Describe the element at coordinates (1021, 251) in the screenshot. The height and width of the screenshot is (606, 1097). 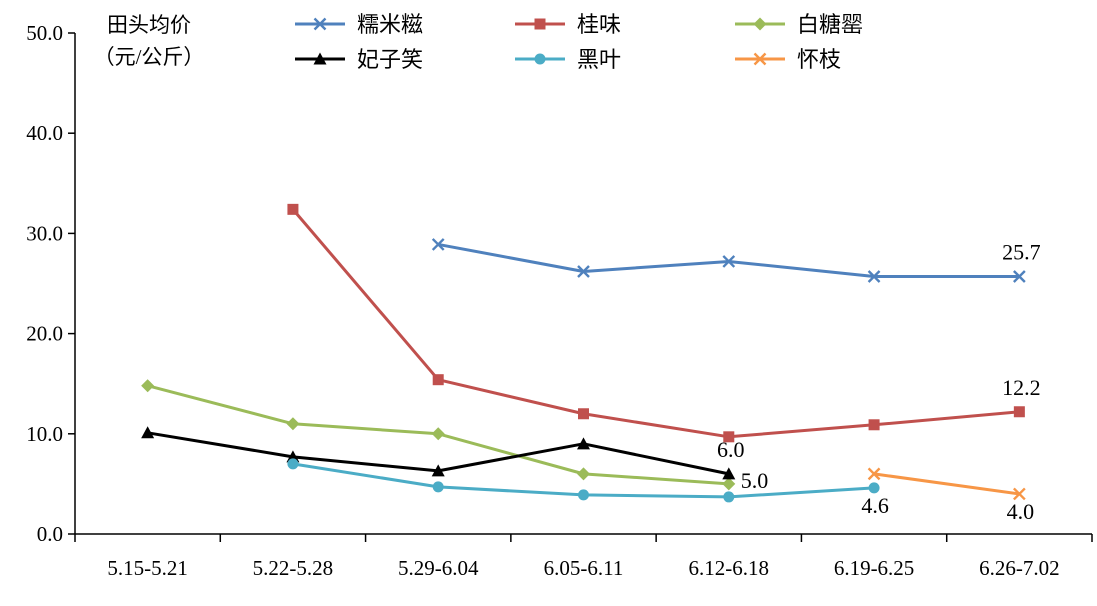
I see `data-label: 25.7` at that location.